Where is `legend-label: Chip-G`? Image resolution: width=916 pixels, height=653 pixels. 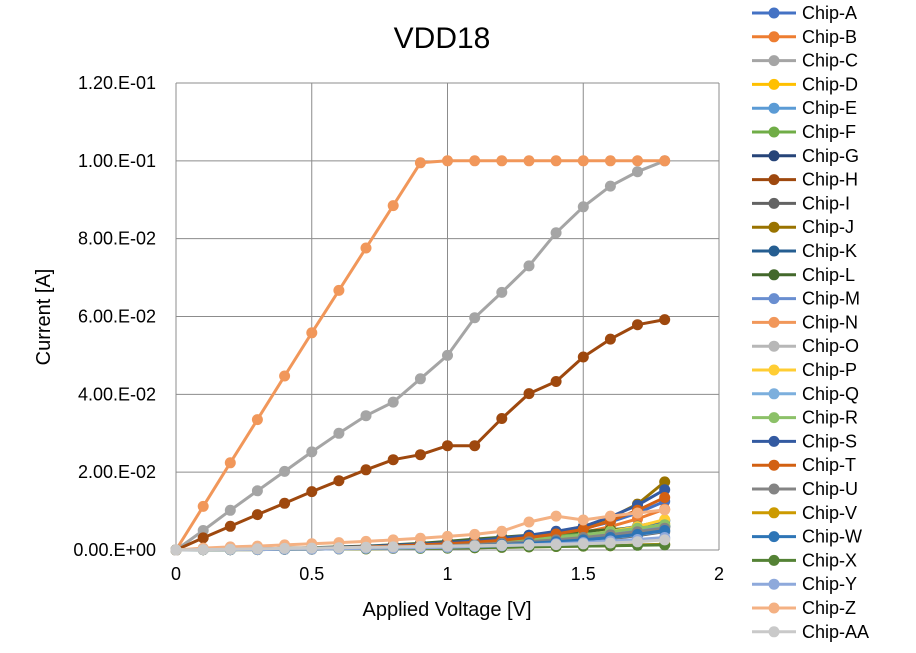 legend-label: Chip-G is located at coordinates (830, 156).